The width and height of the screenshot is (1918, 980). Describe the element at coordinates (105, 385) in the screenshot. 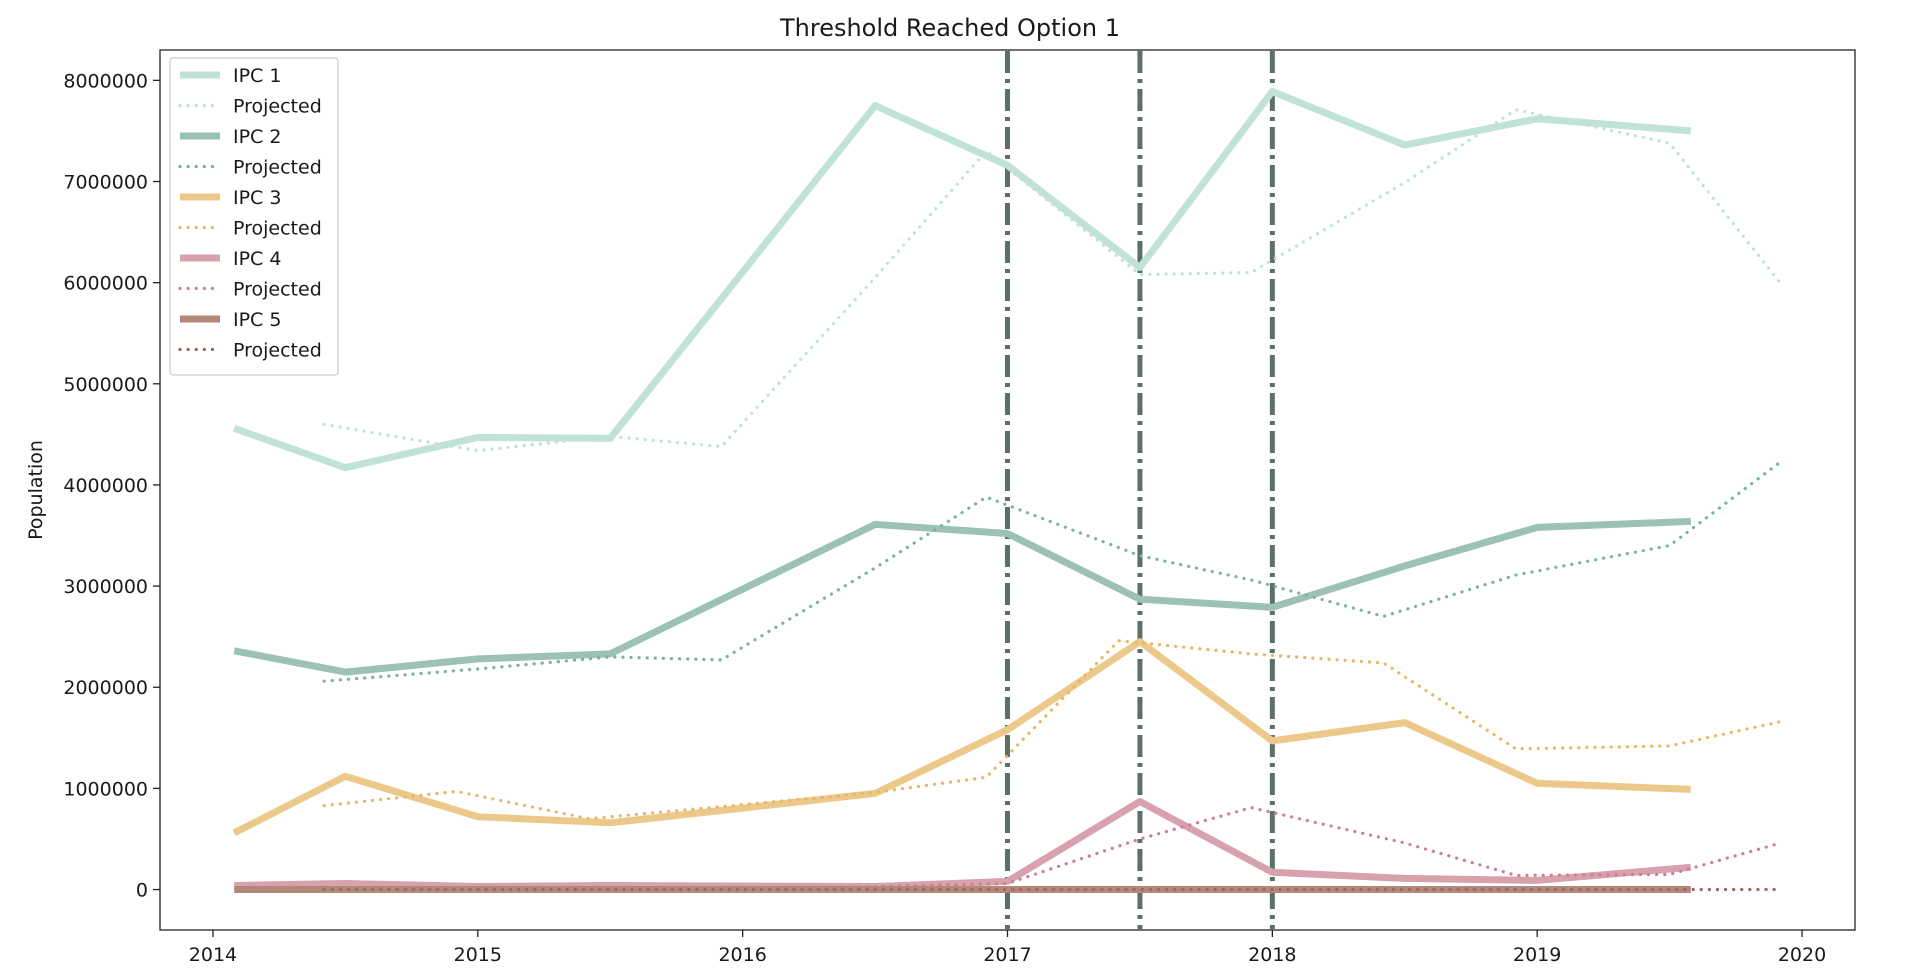

I see `y-tick-label: 5000000` at that location.